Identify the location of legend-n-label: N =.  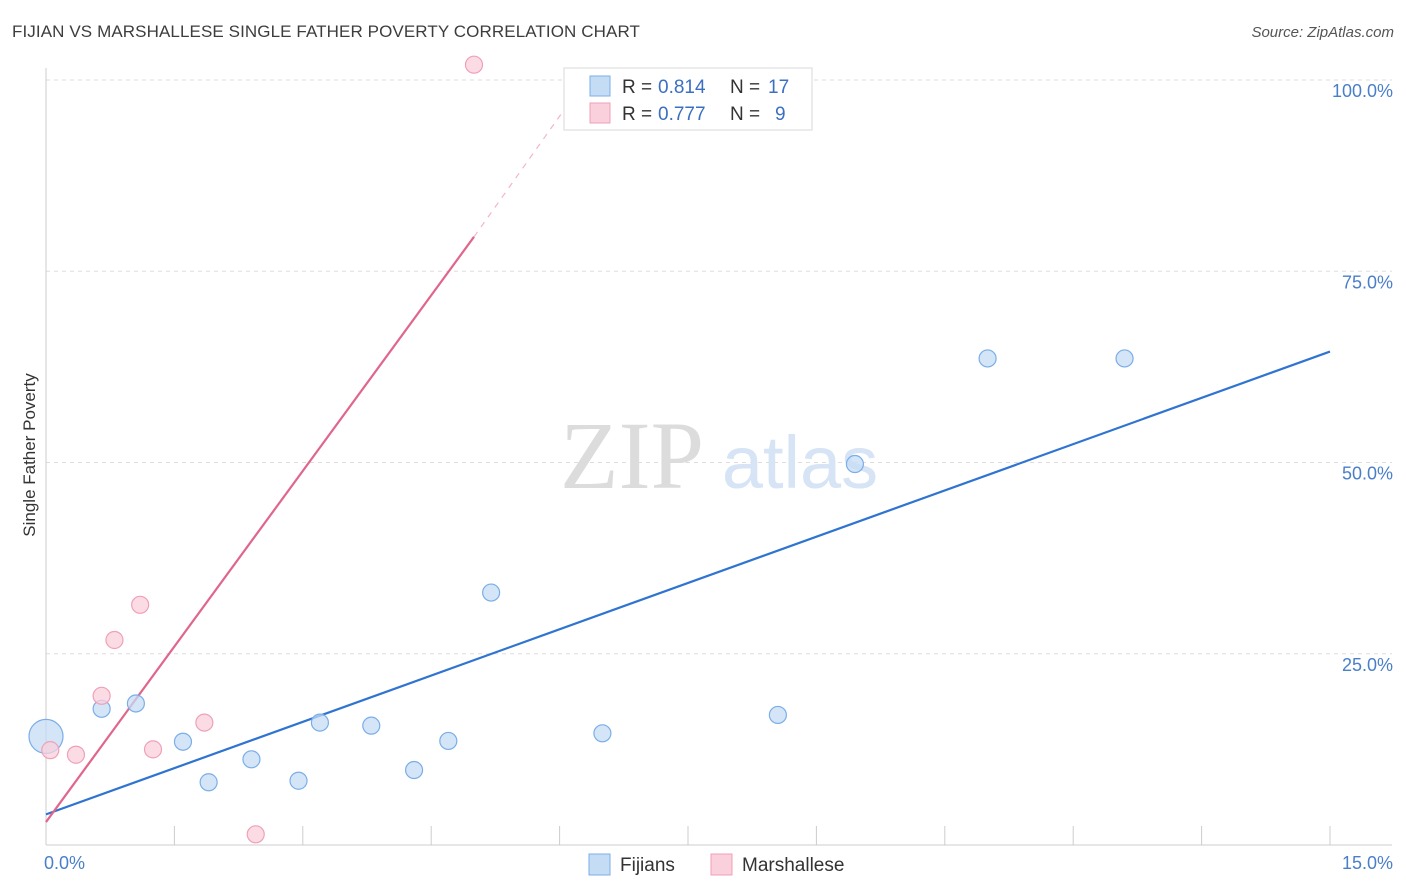
(745, 87).